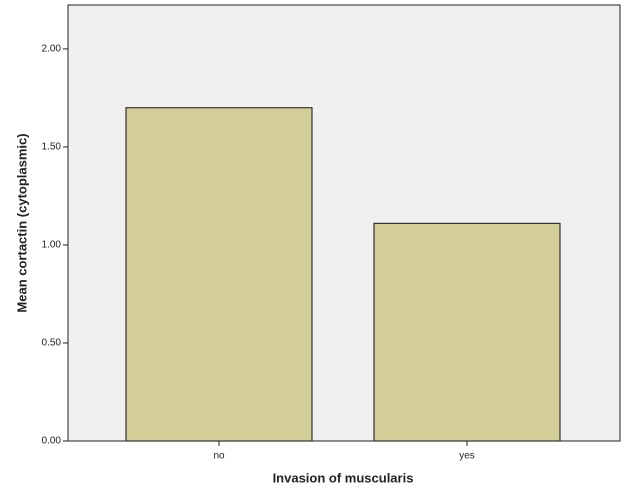  Describe the element at coordinates (52, 441) in the screenshot. I see `y-tick-label: 0.00` at that location.